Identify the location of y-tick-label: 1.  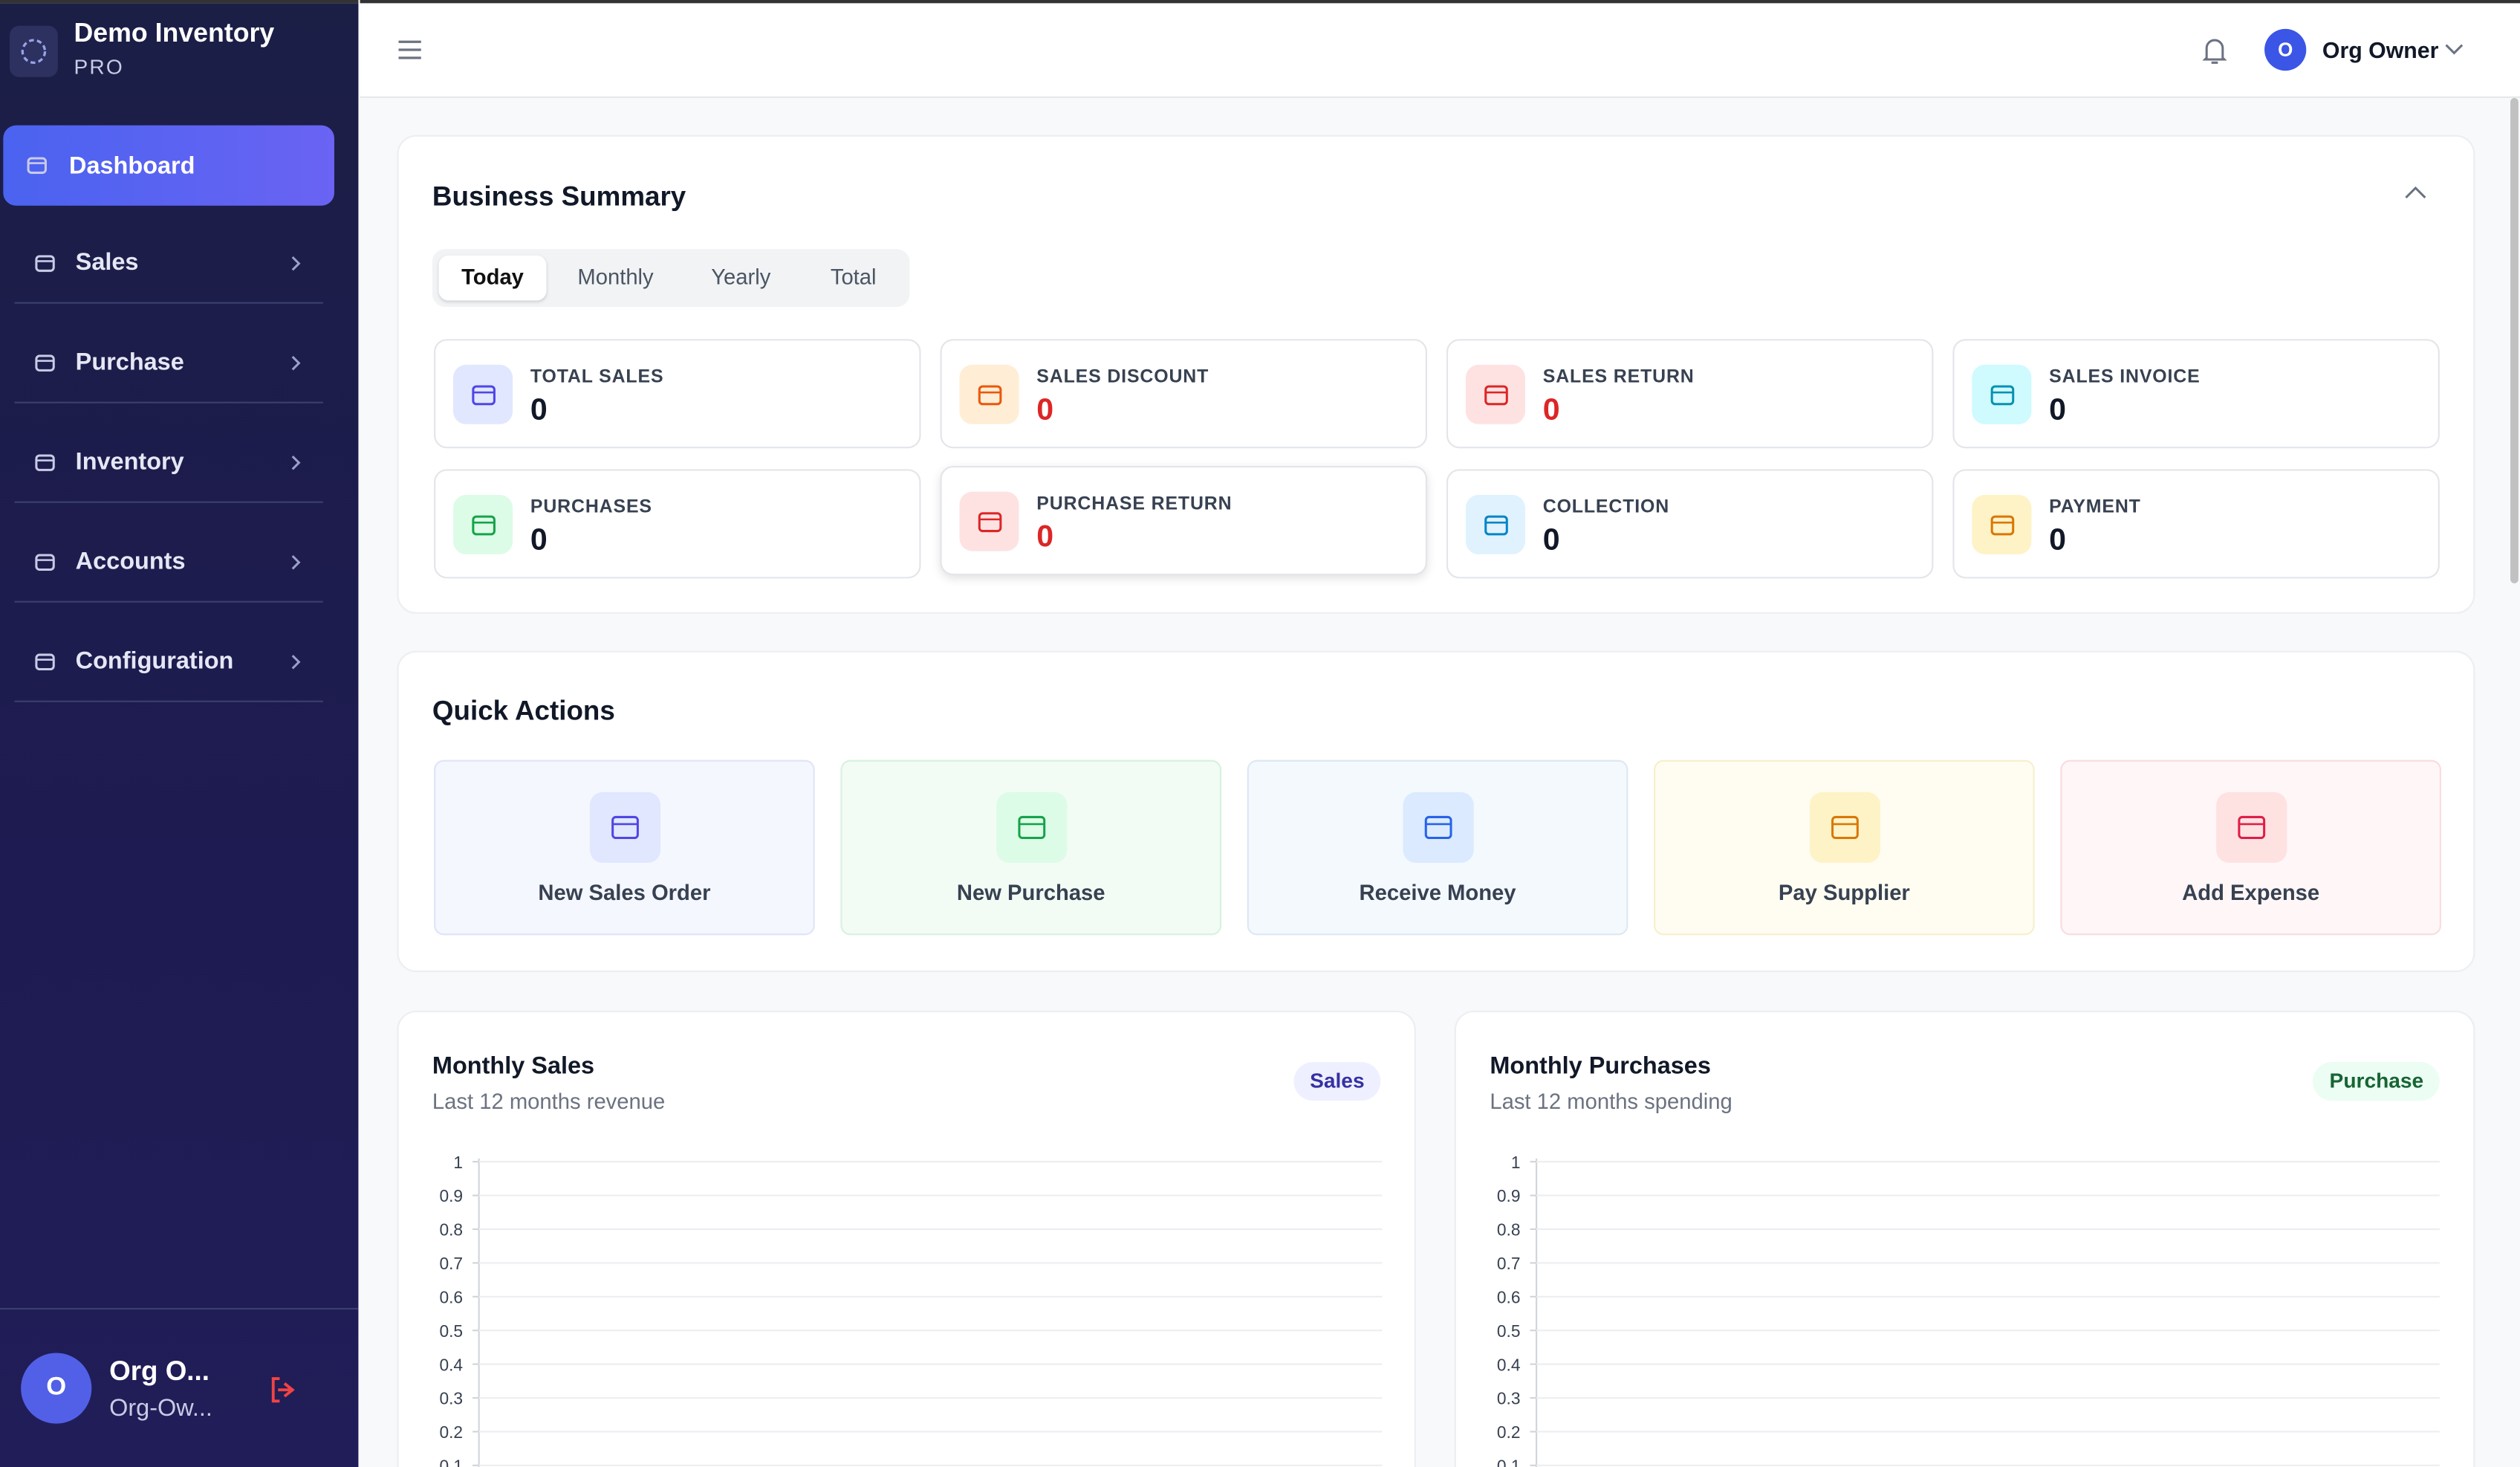
(1516, 1163).